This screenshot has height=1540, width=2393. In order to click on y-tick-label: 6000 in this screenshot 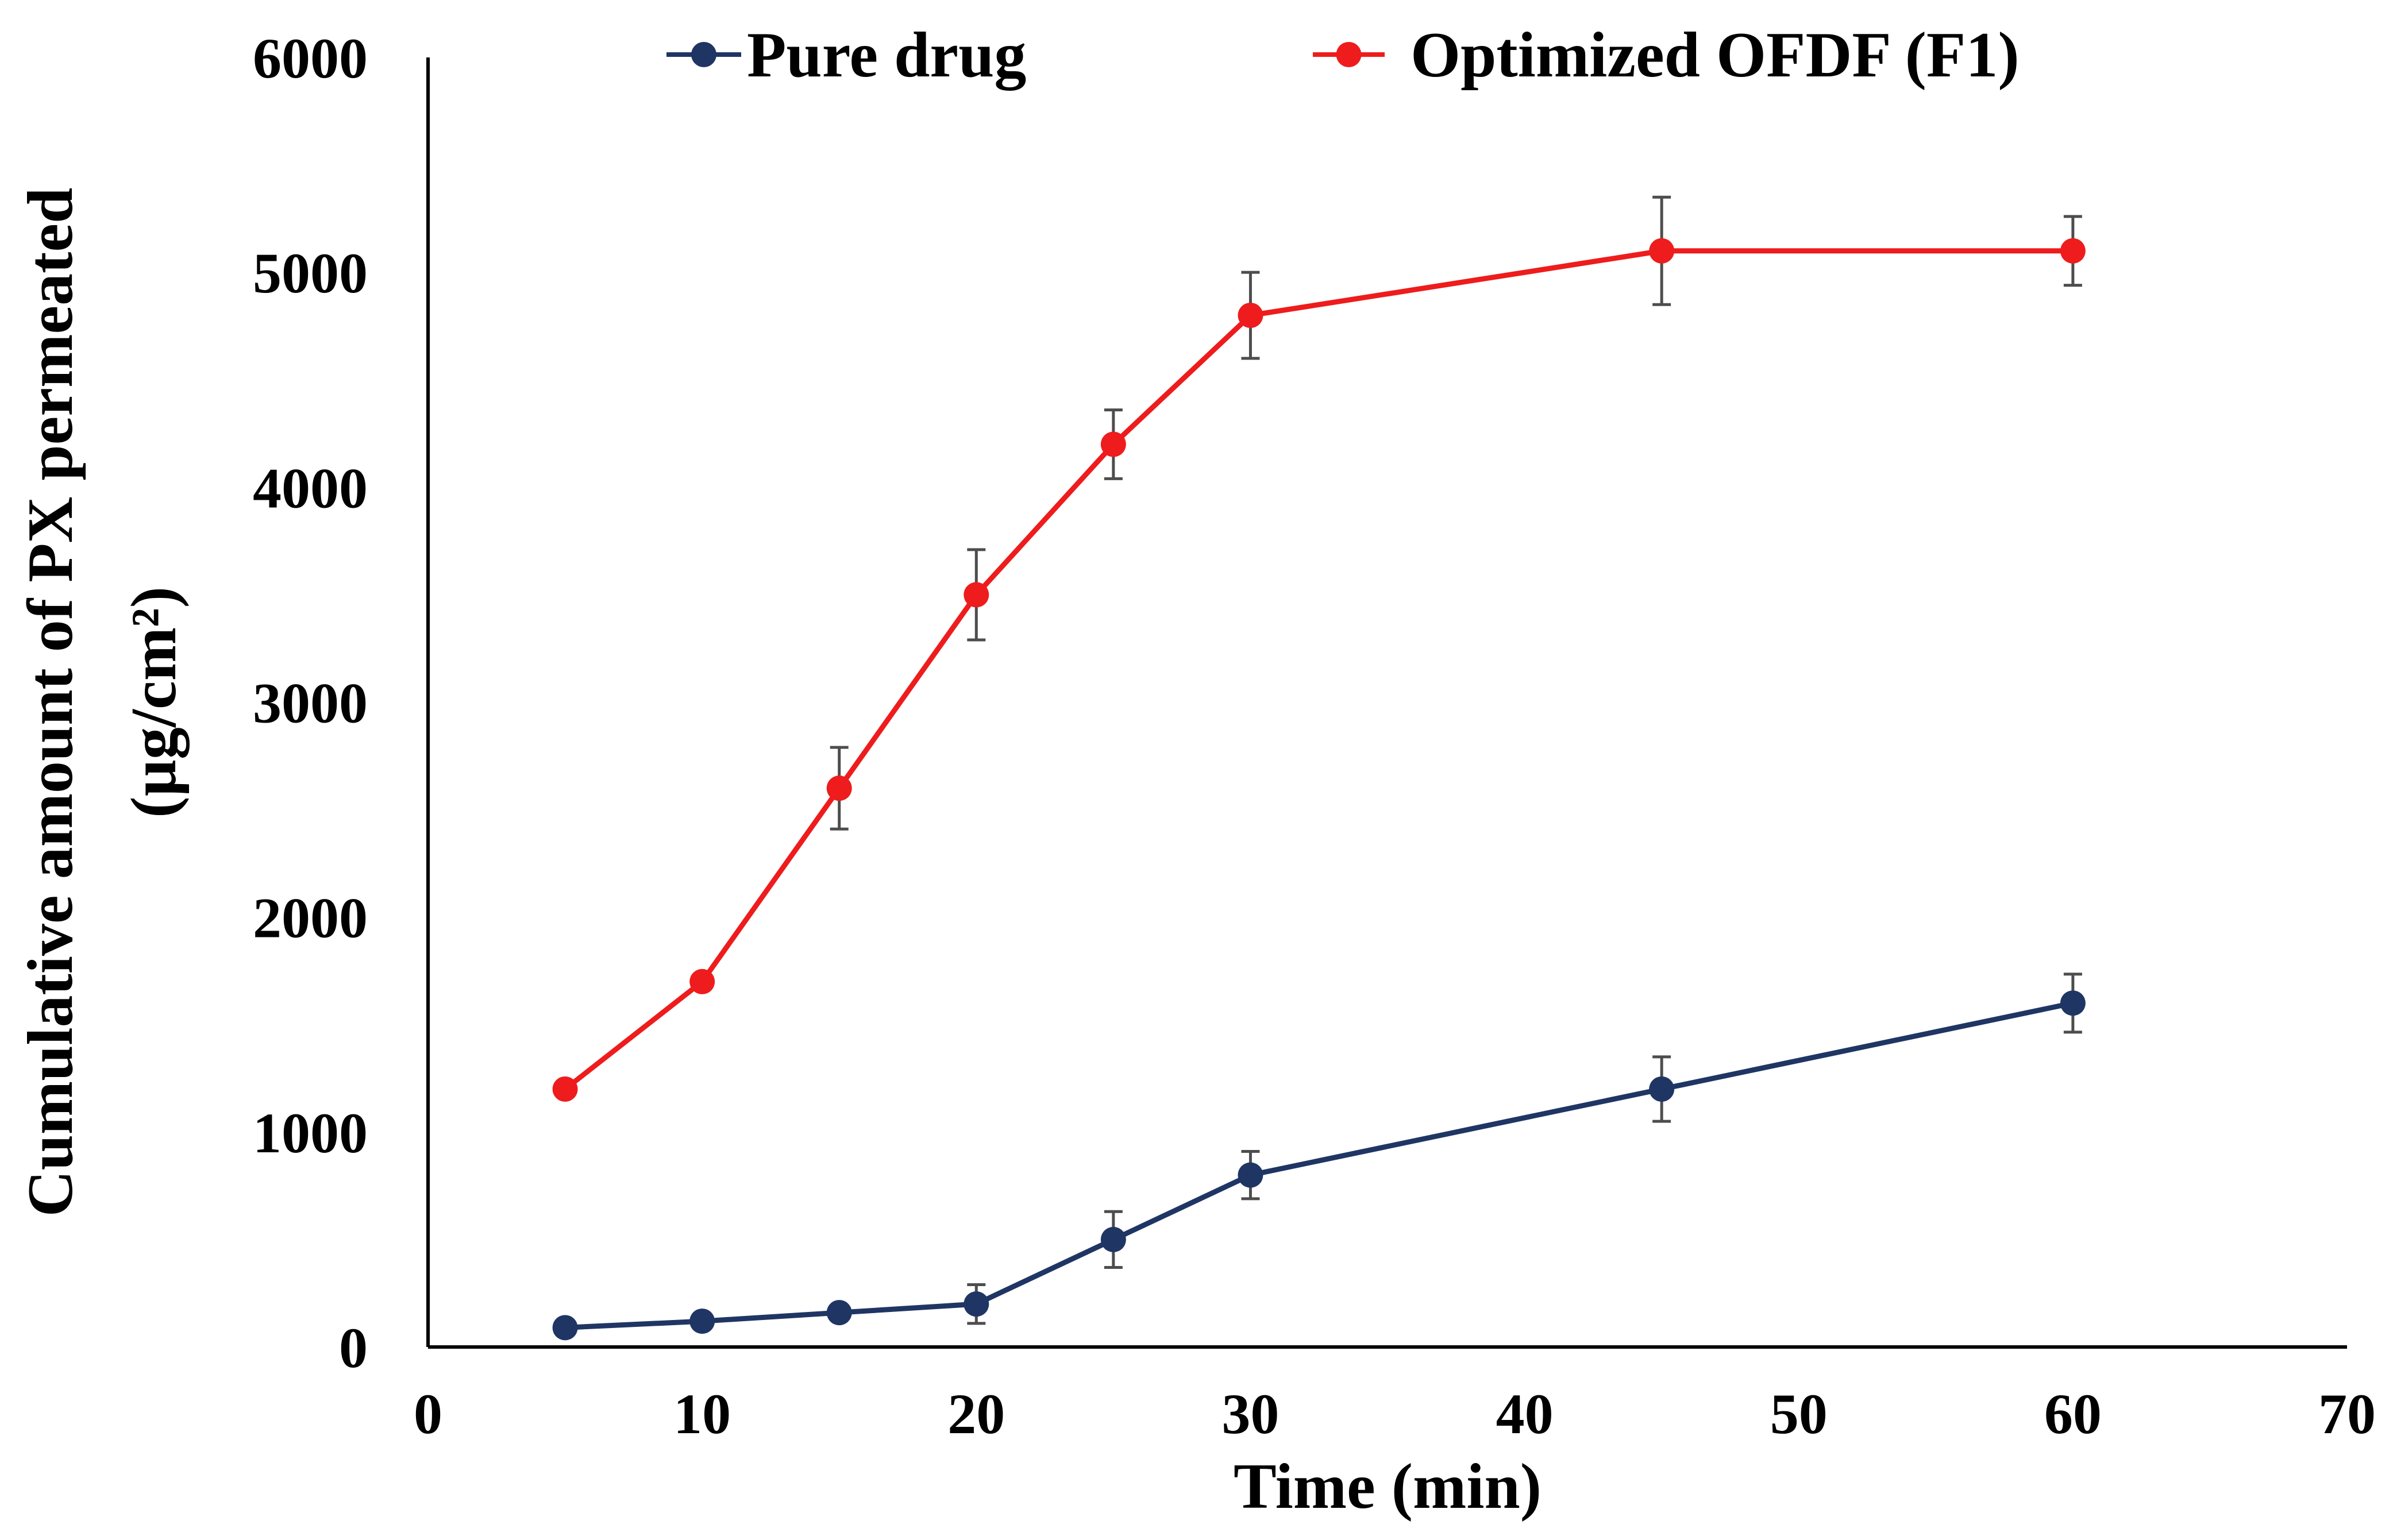, I will do `click(310, 58)`.